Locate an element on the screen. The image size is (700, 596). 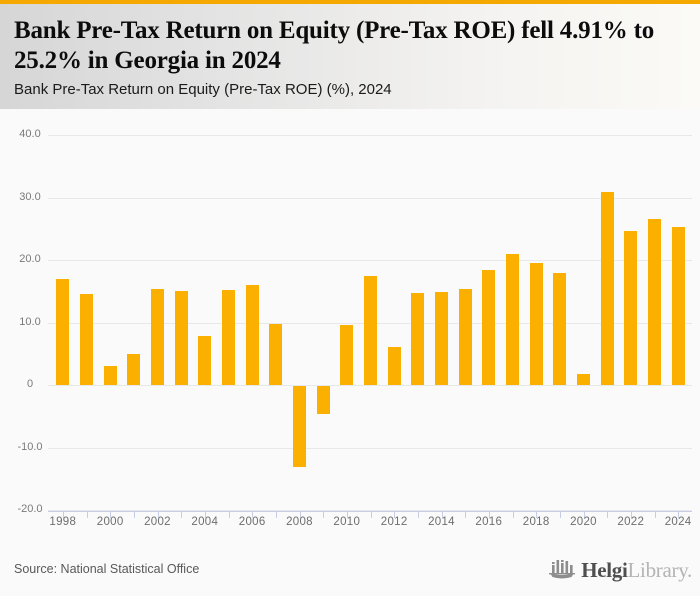
x-axis-label-2020: 2020 is located at coordinates (583, 522).